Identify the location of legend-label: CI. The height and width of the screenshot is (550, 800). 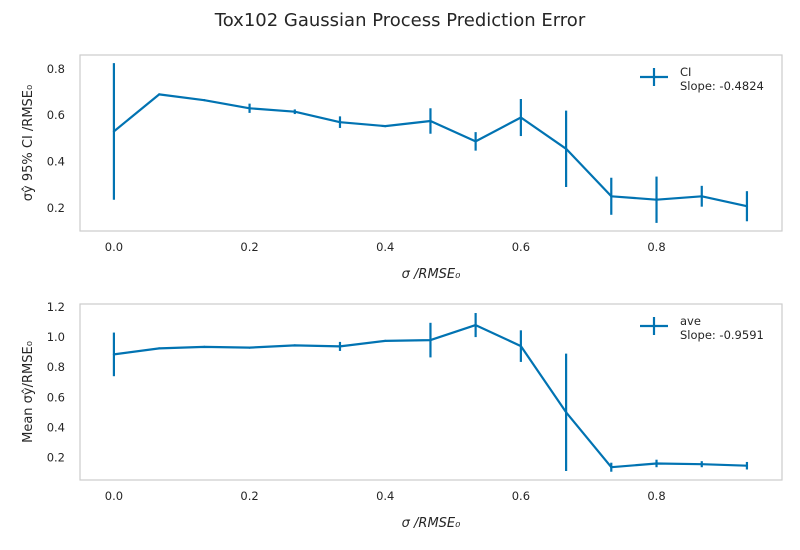
(685, 72).